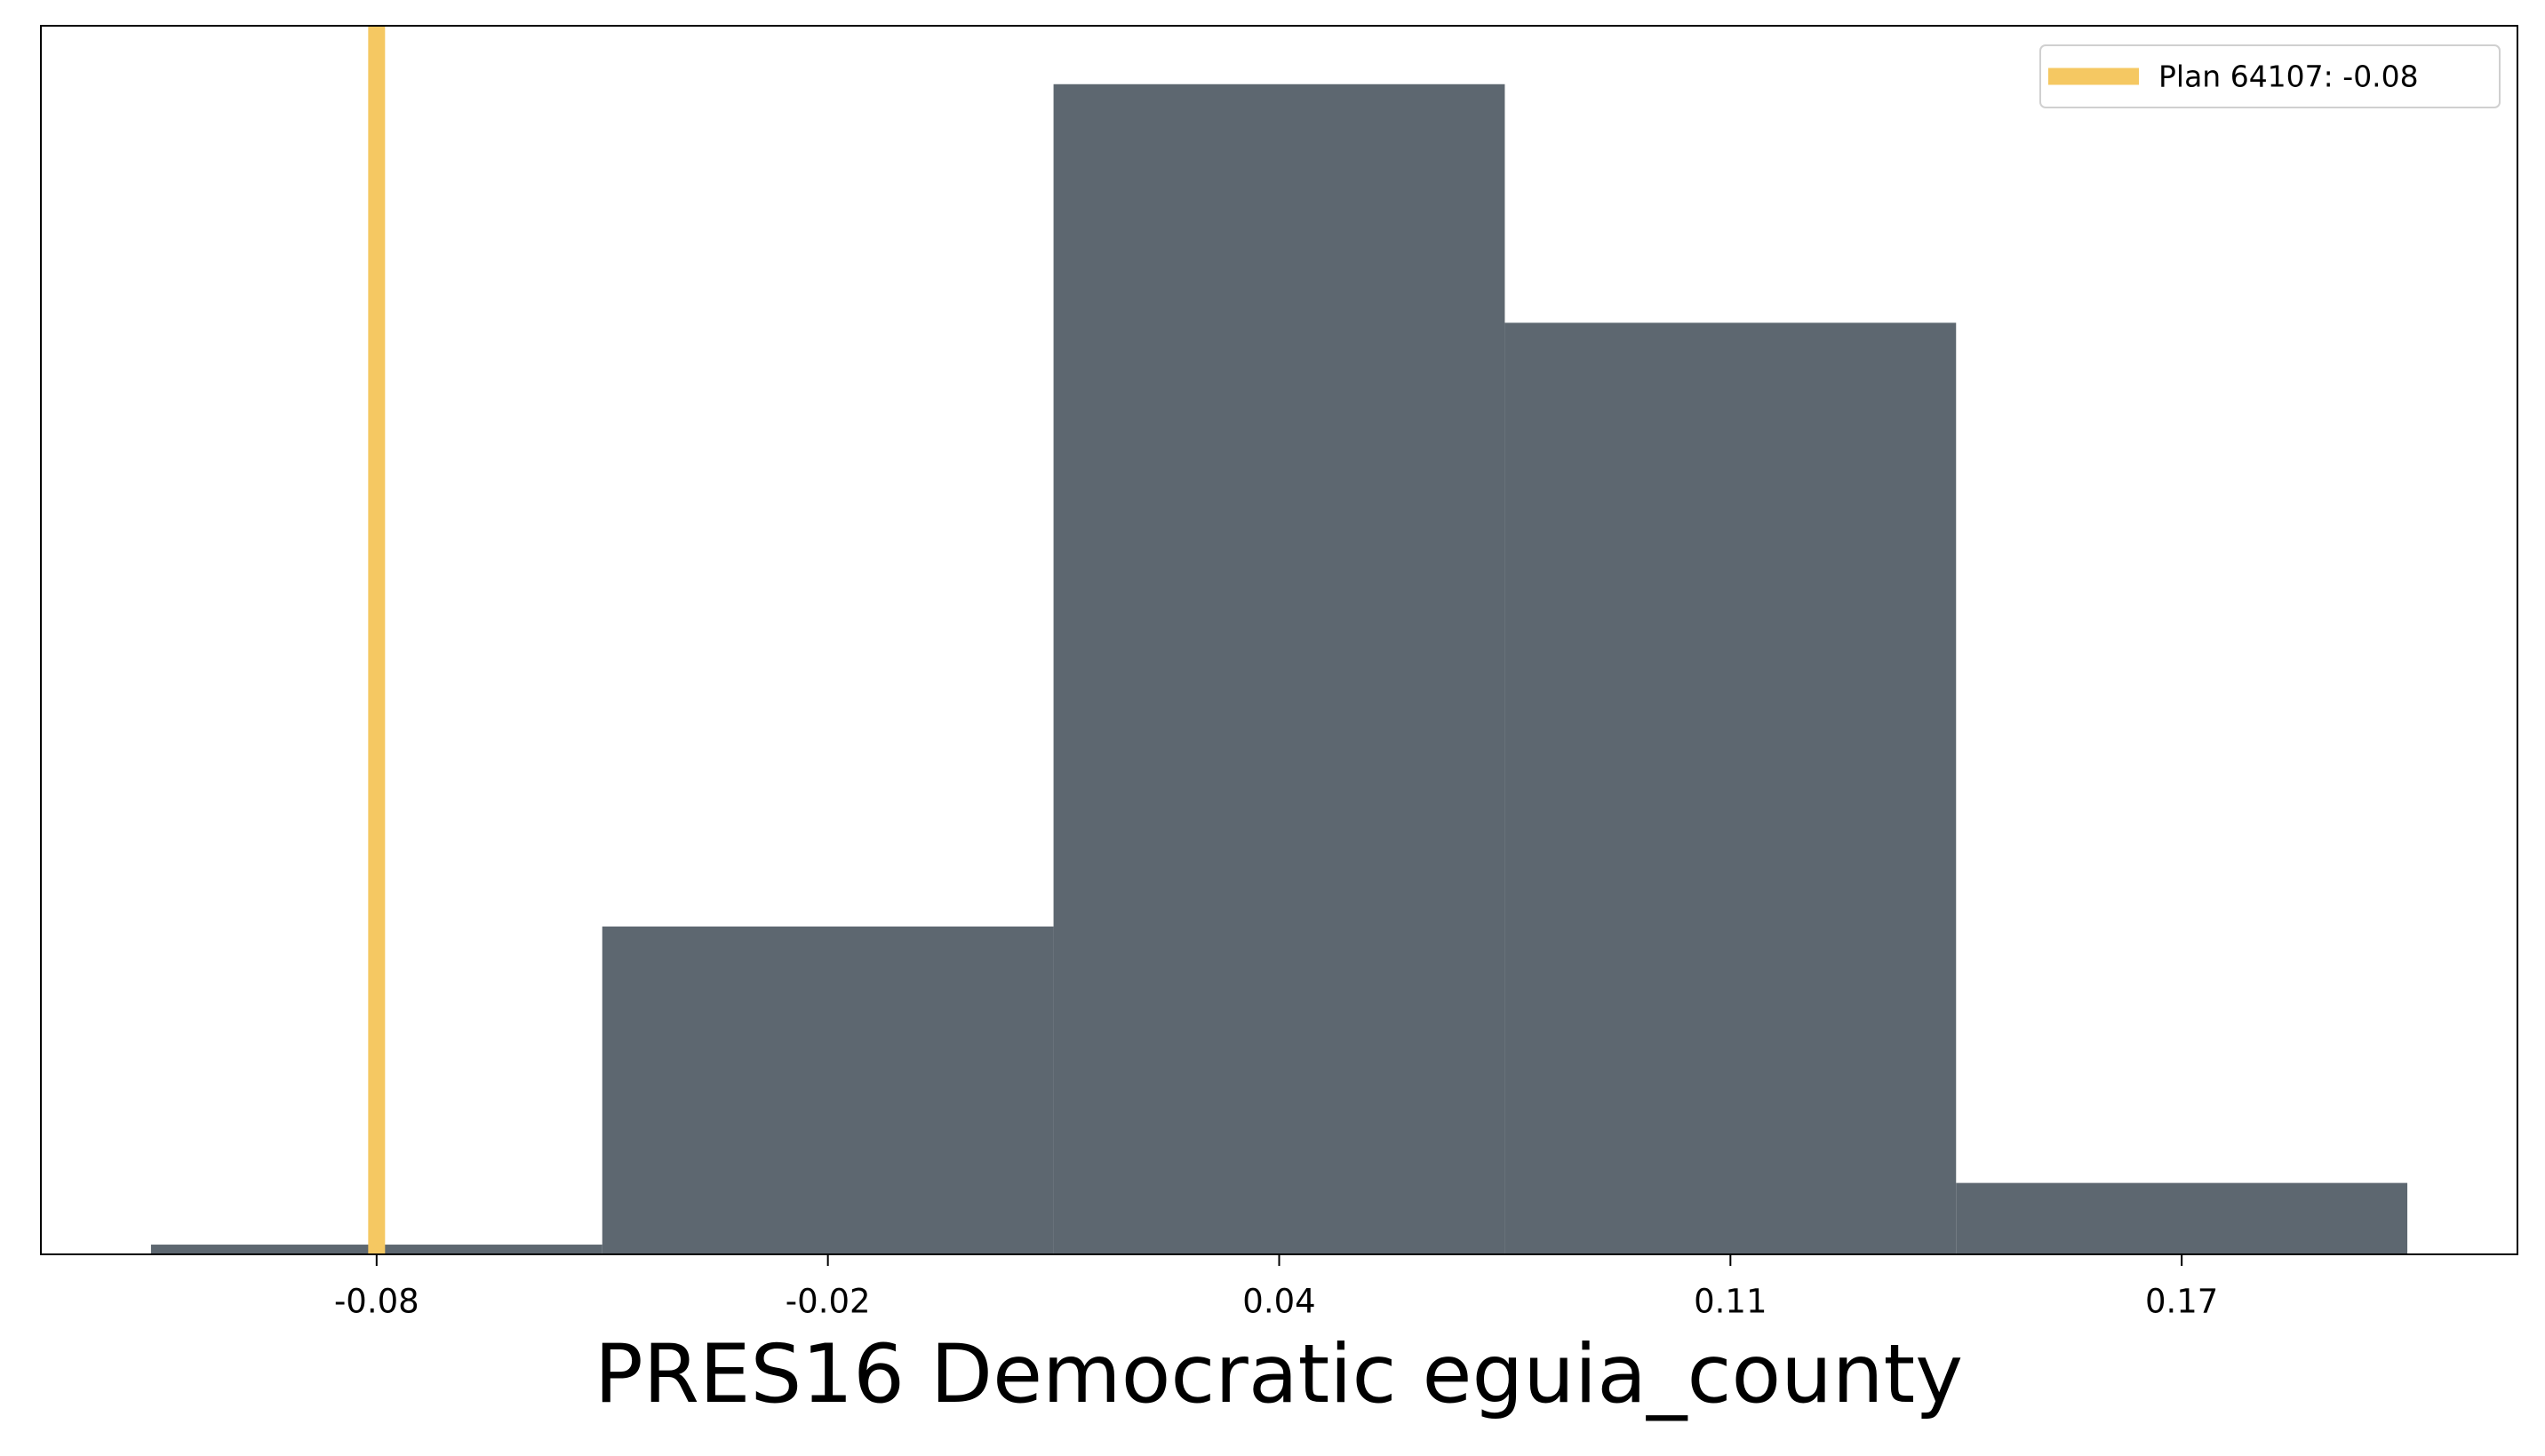 The image size is (2545, 1456). I want to click on legend-box, so click(2270, 76).